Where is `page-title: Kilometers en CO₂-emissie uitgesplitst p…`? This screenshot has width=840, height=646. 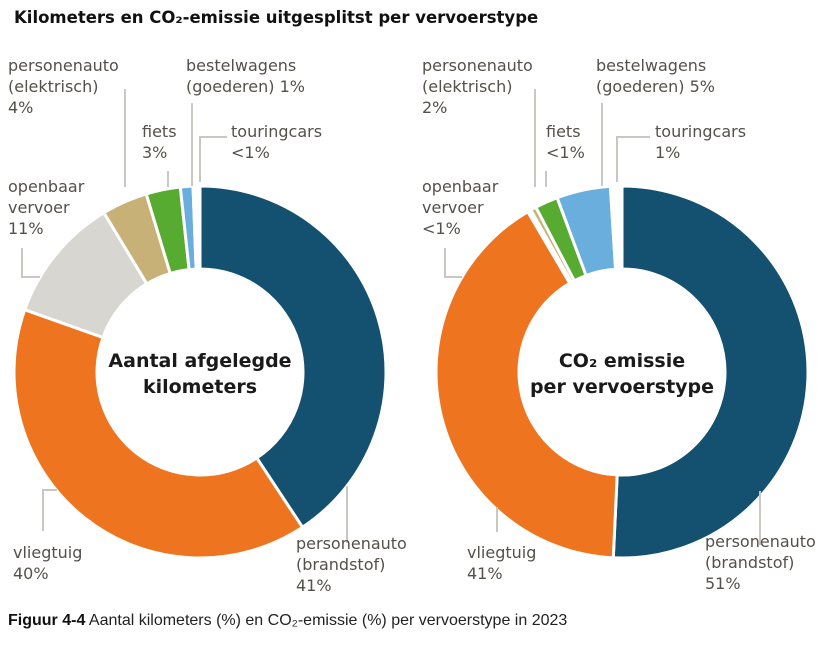 page-title: Kilometers en CO₂-emissie uitgesplitst p… is located at coordinates (276, 17).